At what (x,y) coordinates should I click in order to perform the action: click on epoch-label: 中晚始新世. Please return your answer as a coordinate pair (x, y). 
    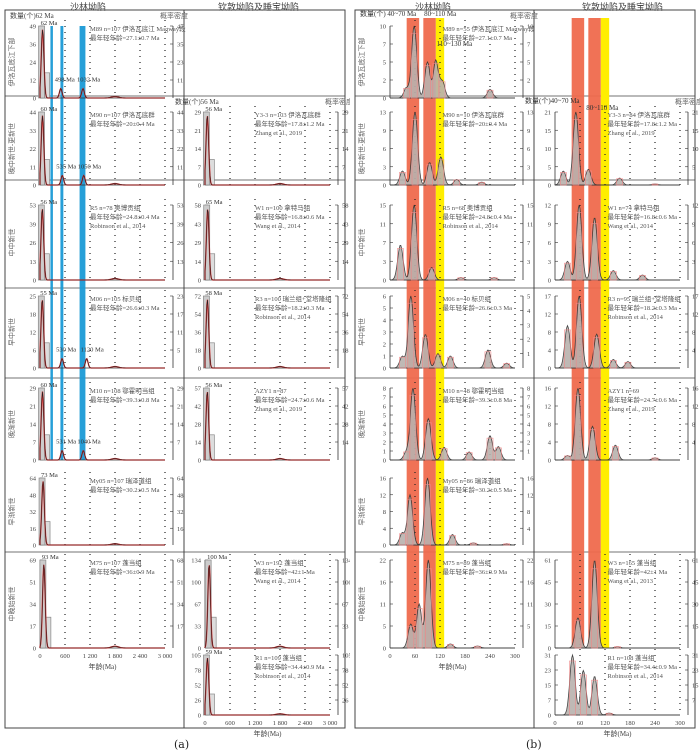
    Looking at the image, I should click on (361, 604).